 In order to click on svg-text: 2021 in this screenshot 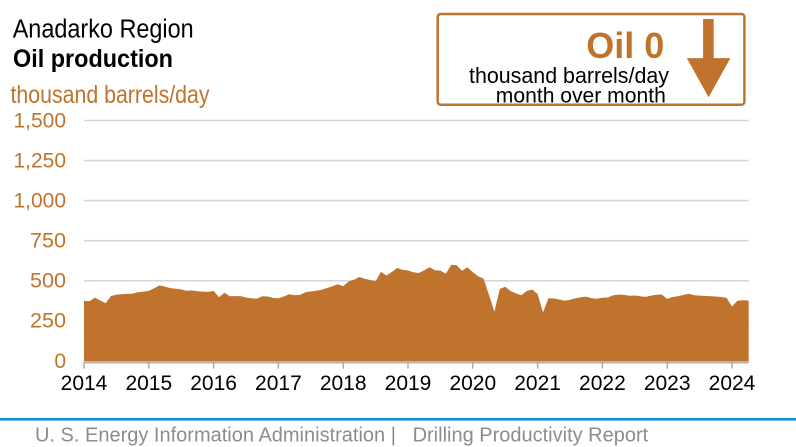, I will do `click(537, 383)`.